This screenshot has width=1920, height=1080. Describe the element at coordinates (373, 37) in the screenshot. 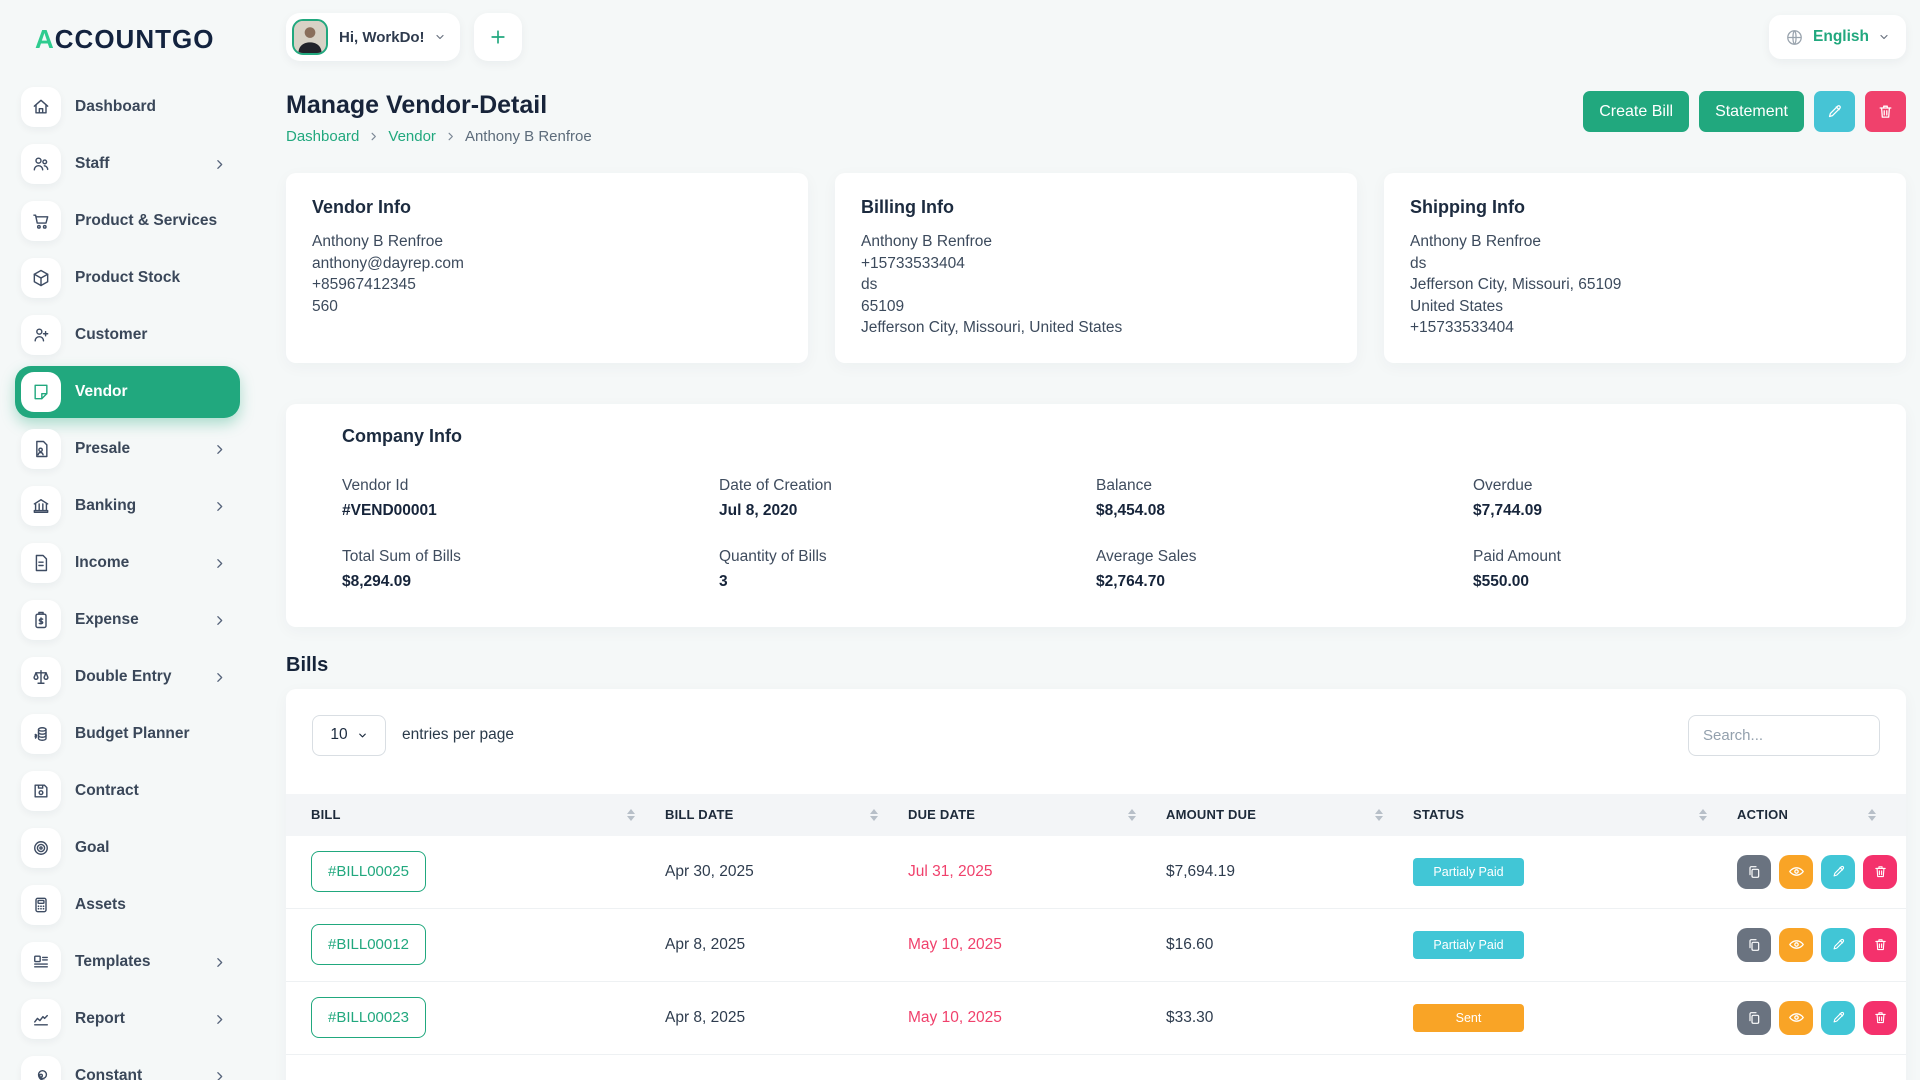

I see `user-menu: Hi, WorkDo!` at that location.